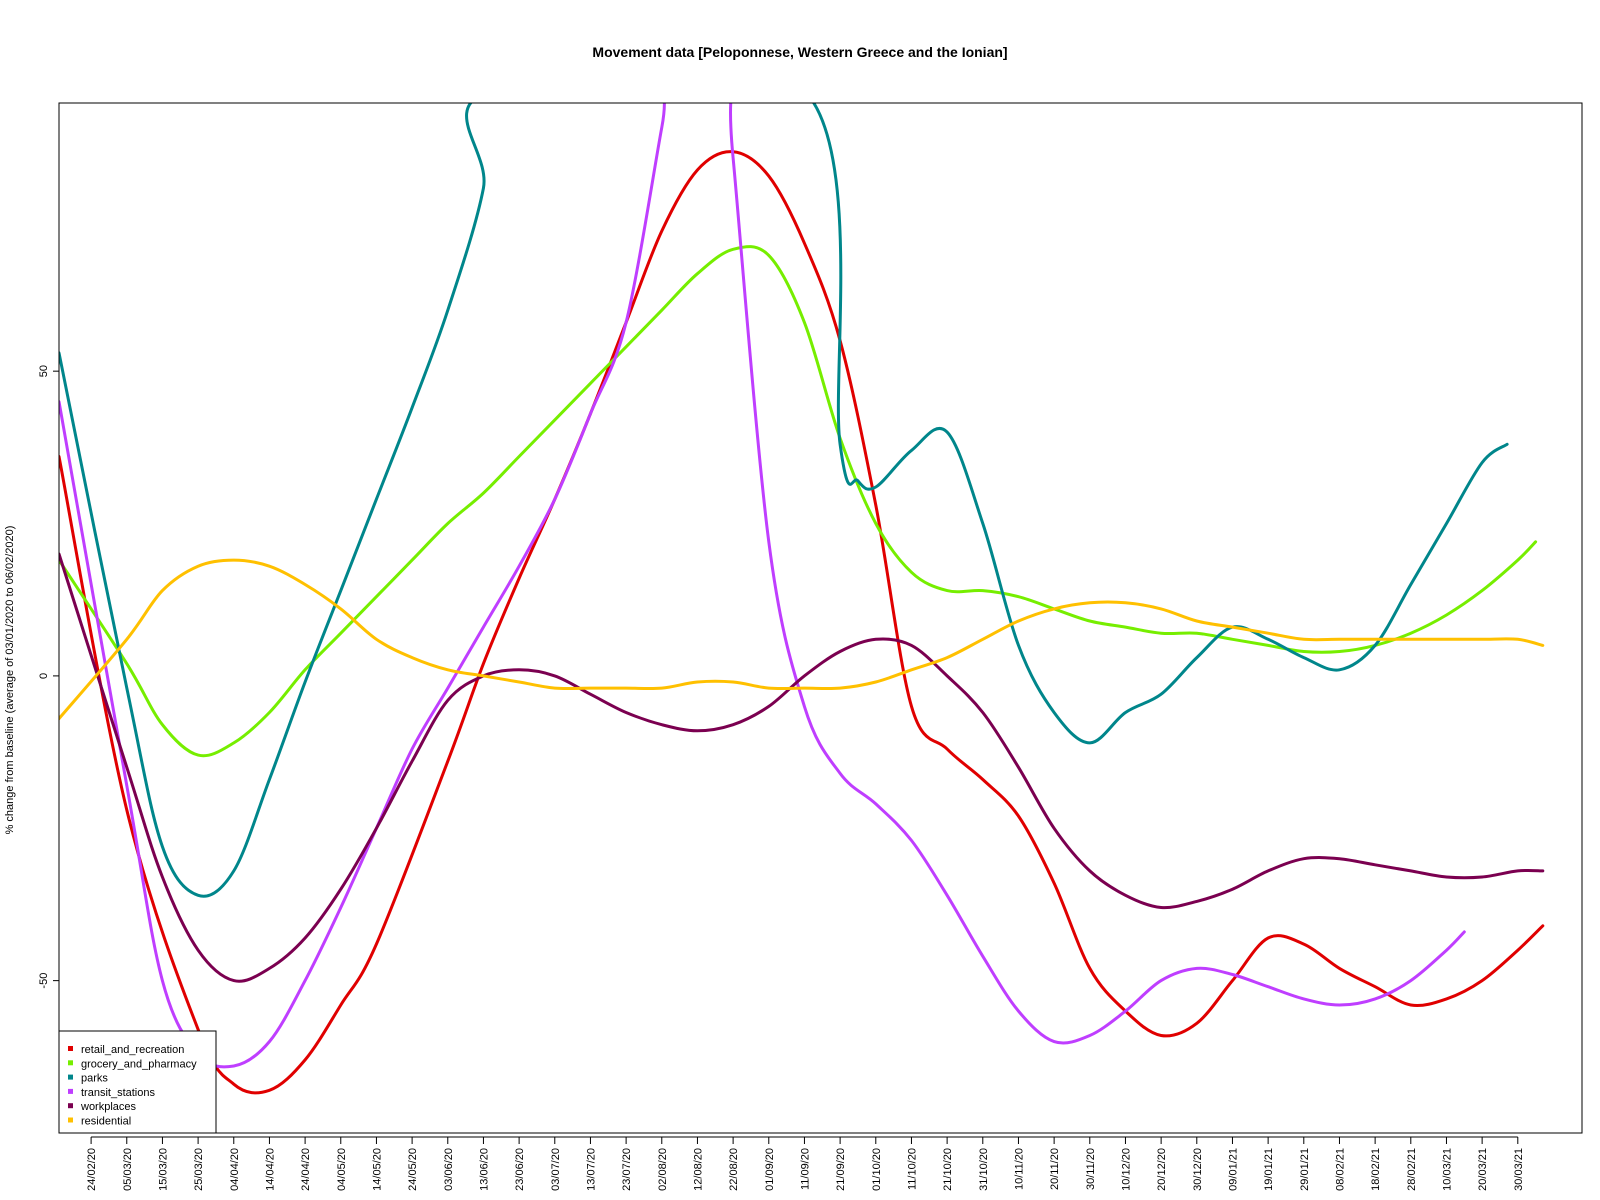 This screenshot has height=1200, width=1600. Describe the element at coordinates (92, 1169) in the screenshot. I see `x-tick-label: 24/02/20` at that location.